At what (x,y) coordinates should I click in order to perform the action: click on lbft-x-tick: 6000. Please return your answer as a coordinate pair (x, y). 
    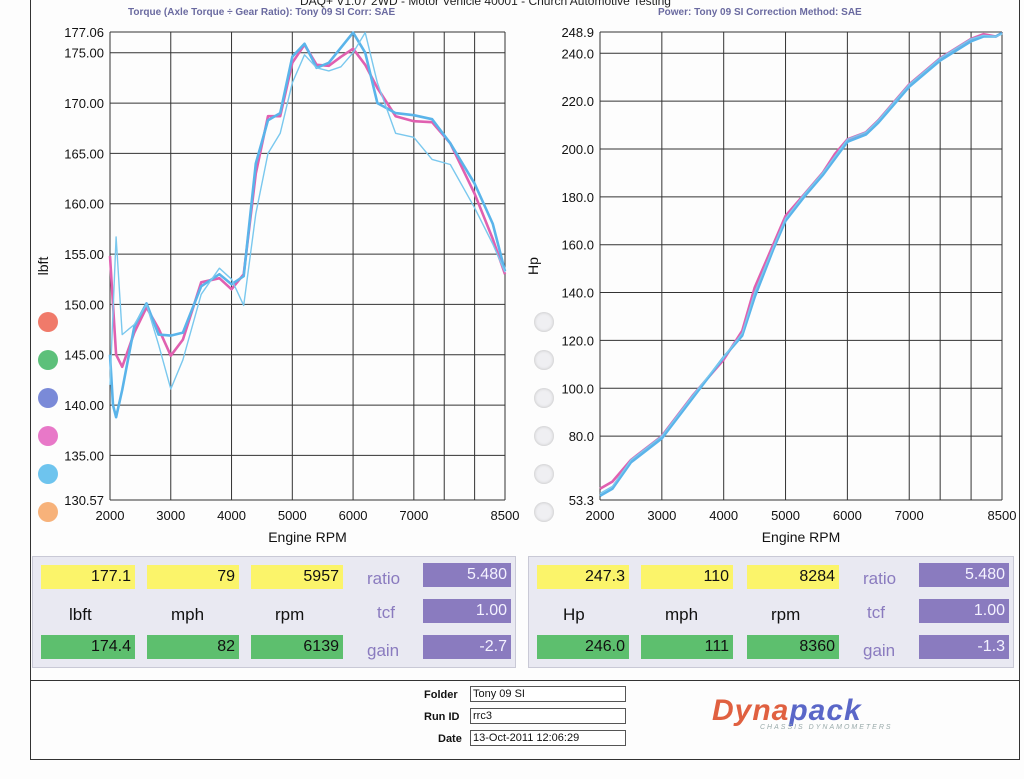
    Looking at the image, I should click on (353, 515).